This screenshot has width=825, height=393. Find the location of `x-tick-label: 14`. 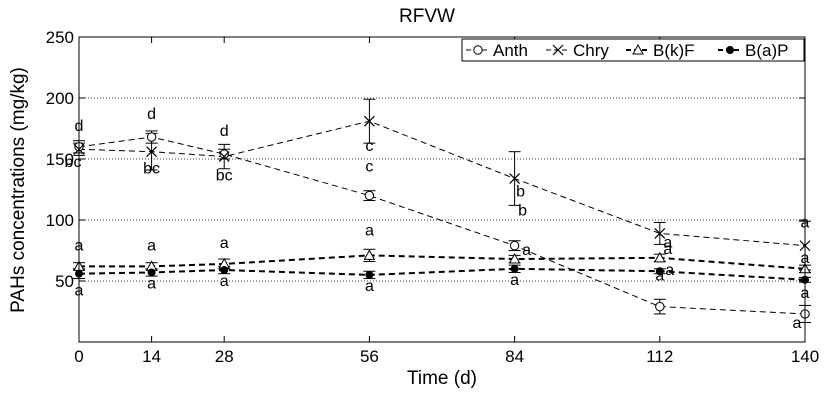

x-tick-label: 14 is located at coordinates (151, 356).